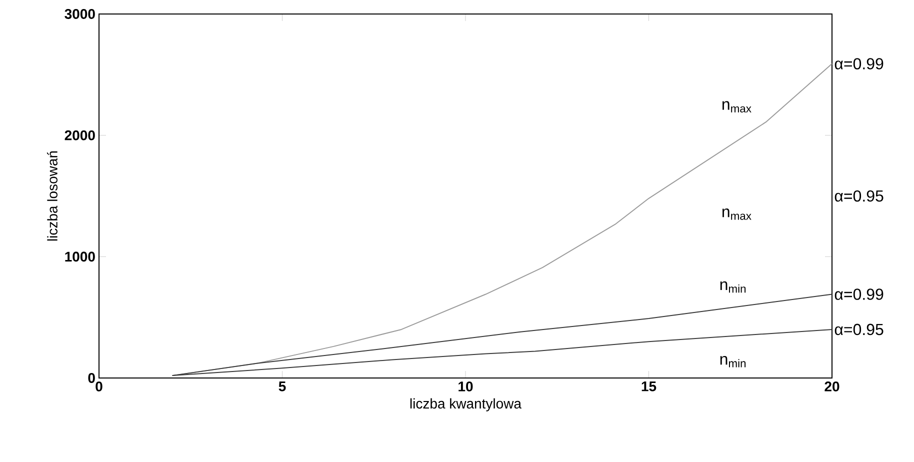 This screenshot has width=914, height=462. I want to click on text: α=0.95, so click(859, 196).